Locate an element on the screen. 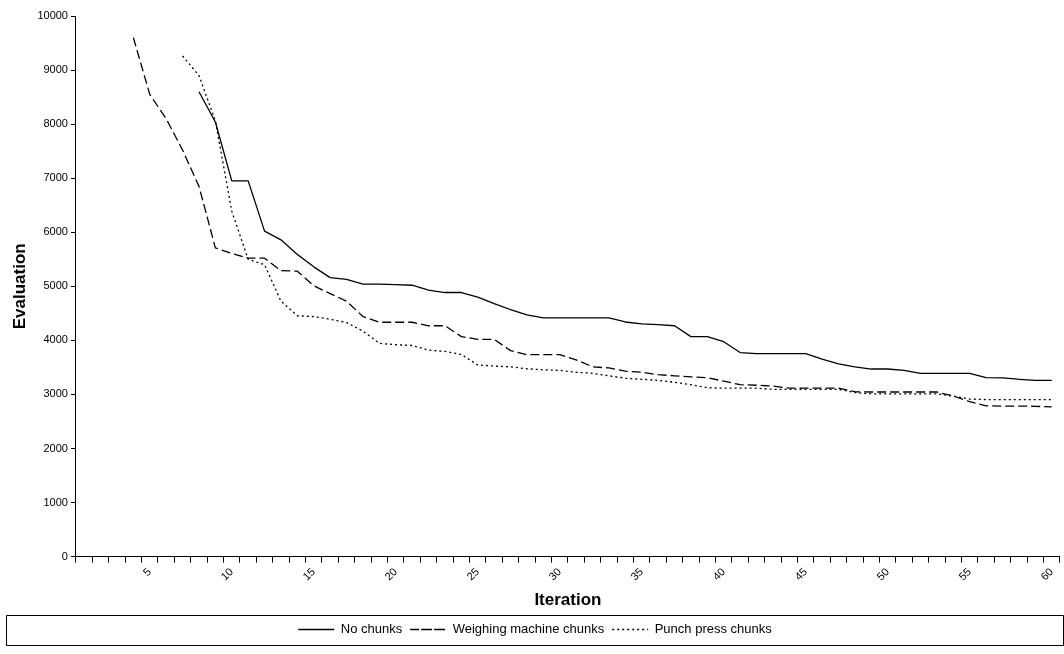 The width and height of the screenshot is (1064, 654). y-tick-label: 5000 is located at coordinates (55, 285).